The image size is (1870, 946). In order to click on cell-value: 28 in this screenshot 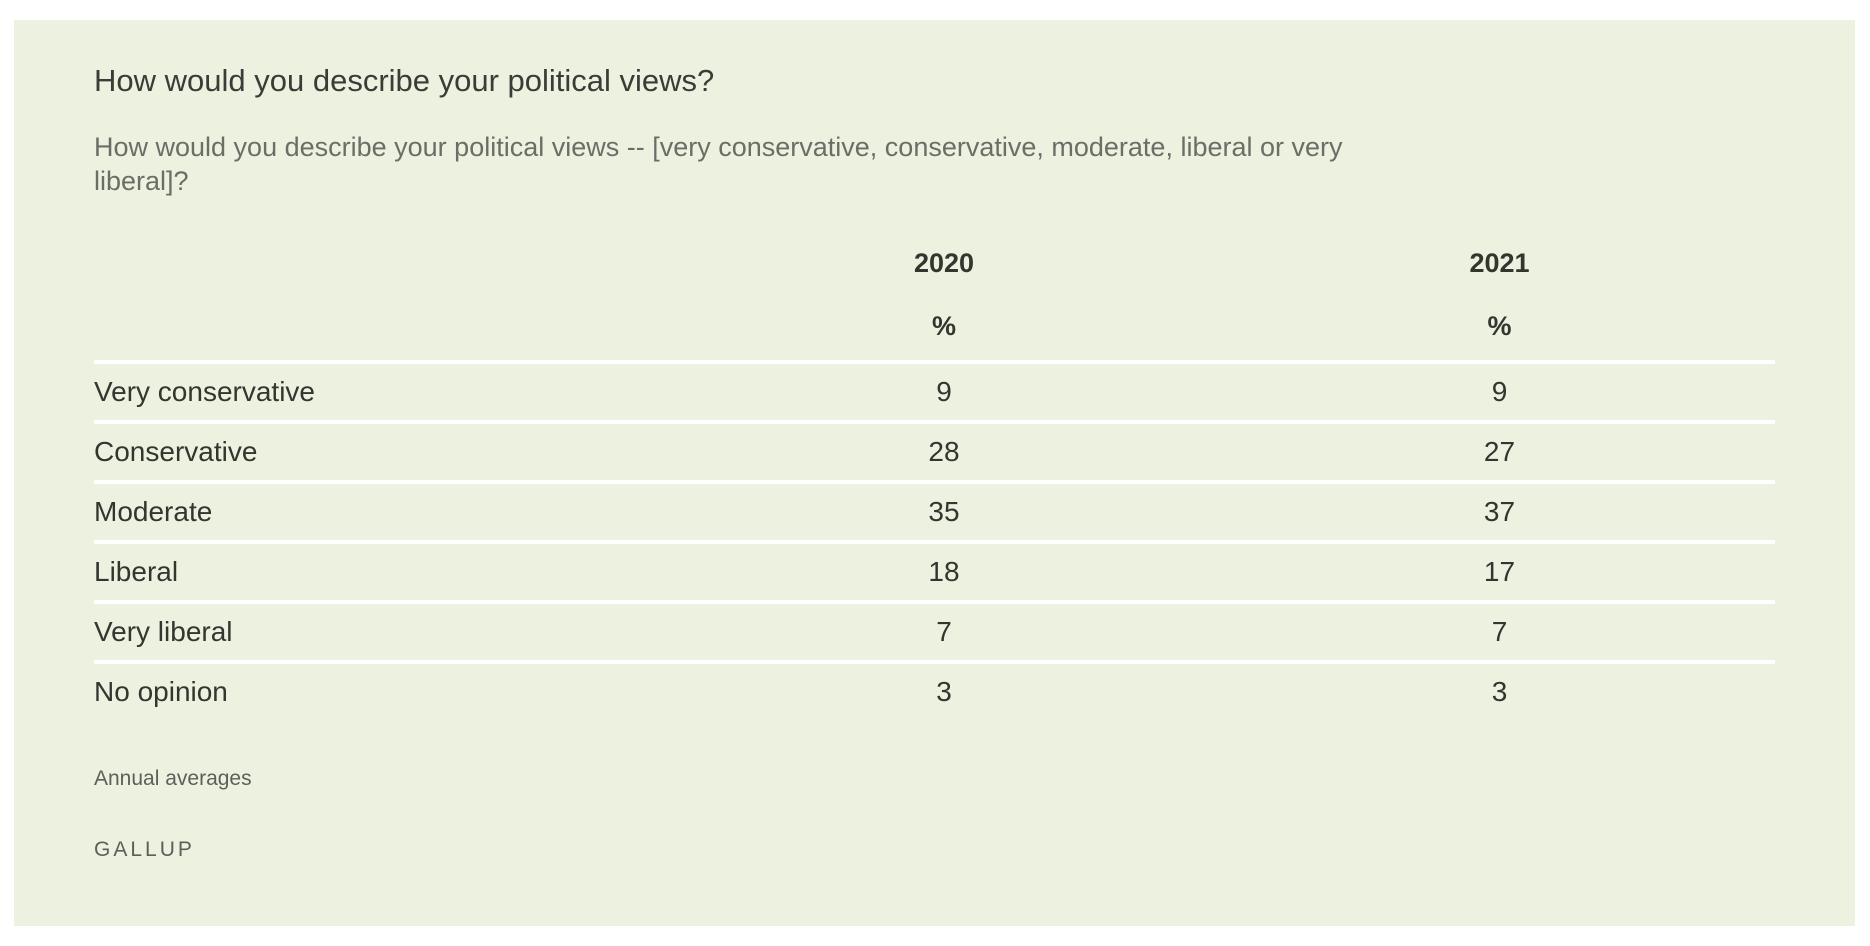, I will do `click(944, 453)`.